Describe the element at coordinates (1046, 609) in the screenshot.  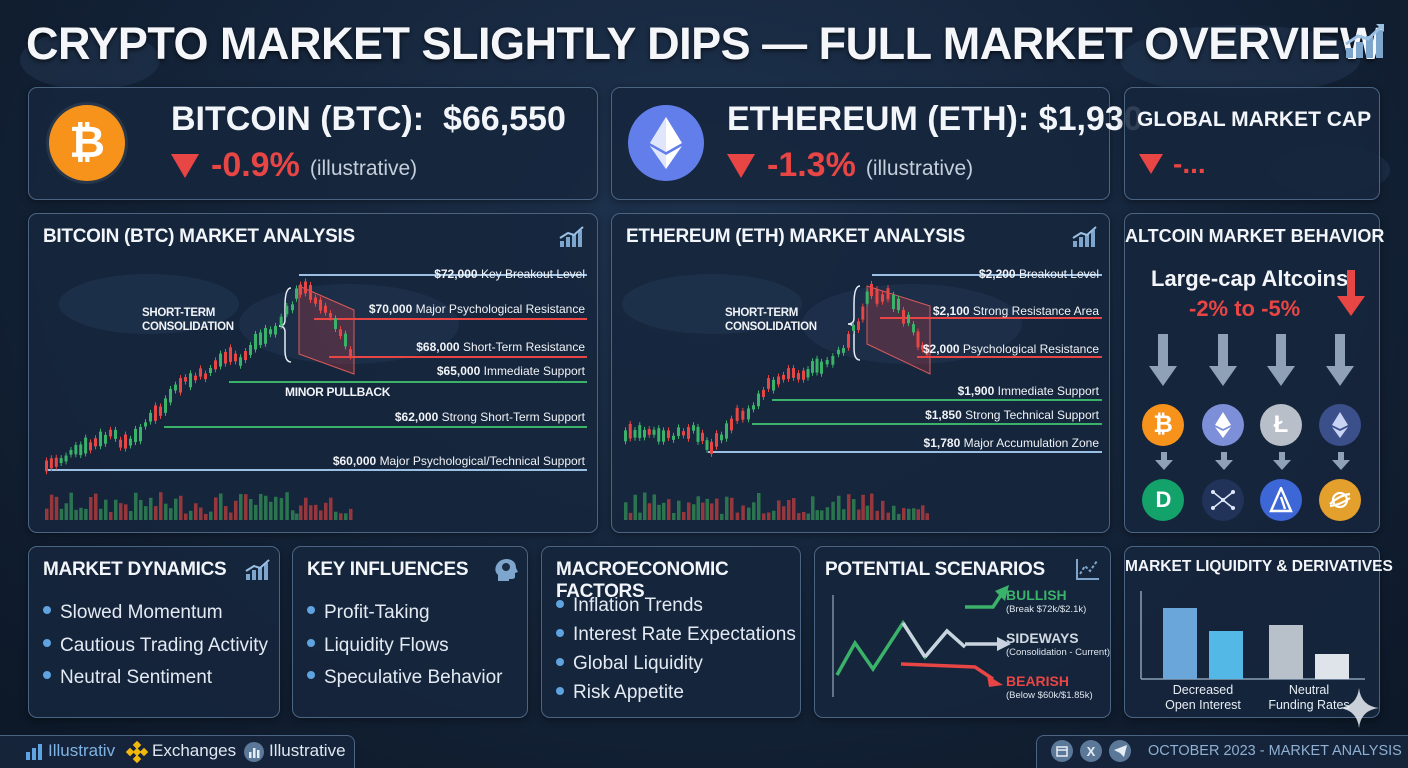
I see `bullish-note: (Break $72k/$2.1k)` at that location.